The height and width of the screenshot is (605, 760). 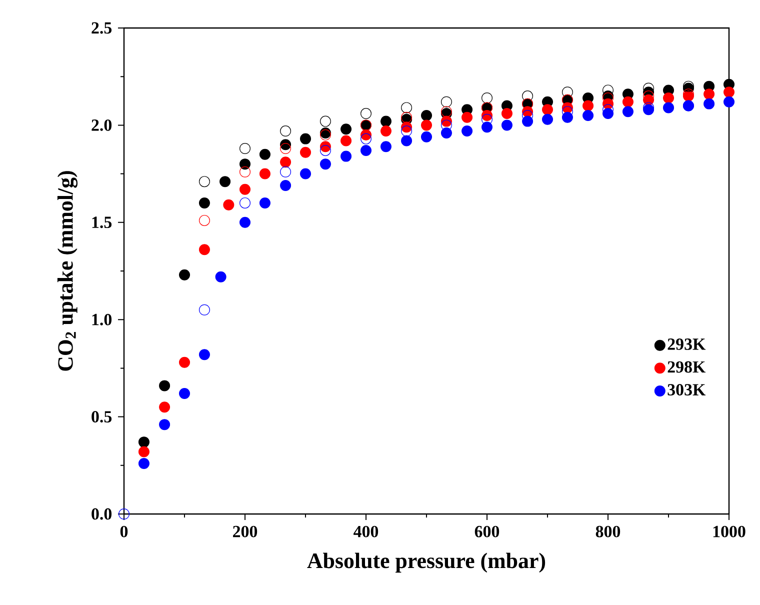 I want to click on x-axis-title: Absolute pressure (mbar), so click(x=426, y=562).